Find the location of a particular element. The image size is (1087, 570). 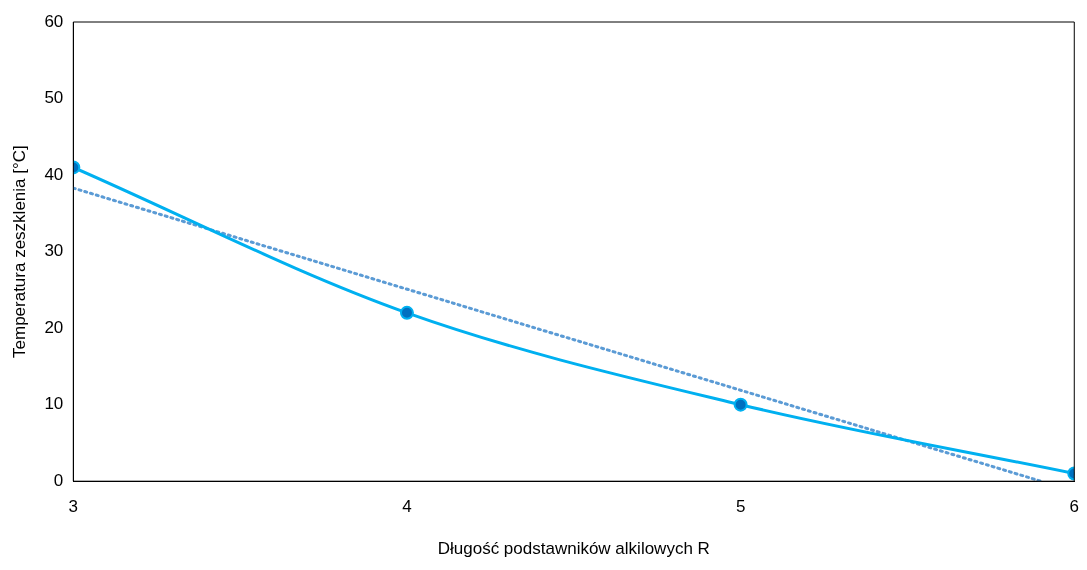

x-tick-label: 3 is located at coordinates (73, 507).